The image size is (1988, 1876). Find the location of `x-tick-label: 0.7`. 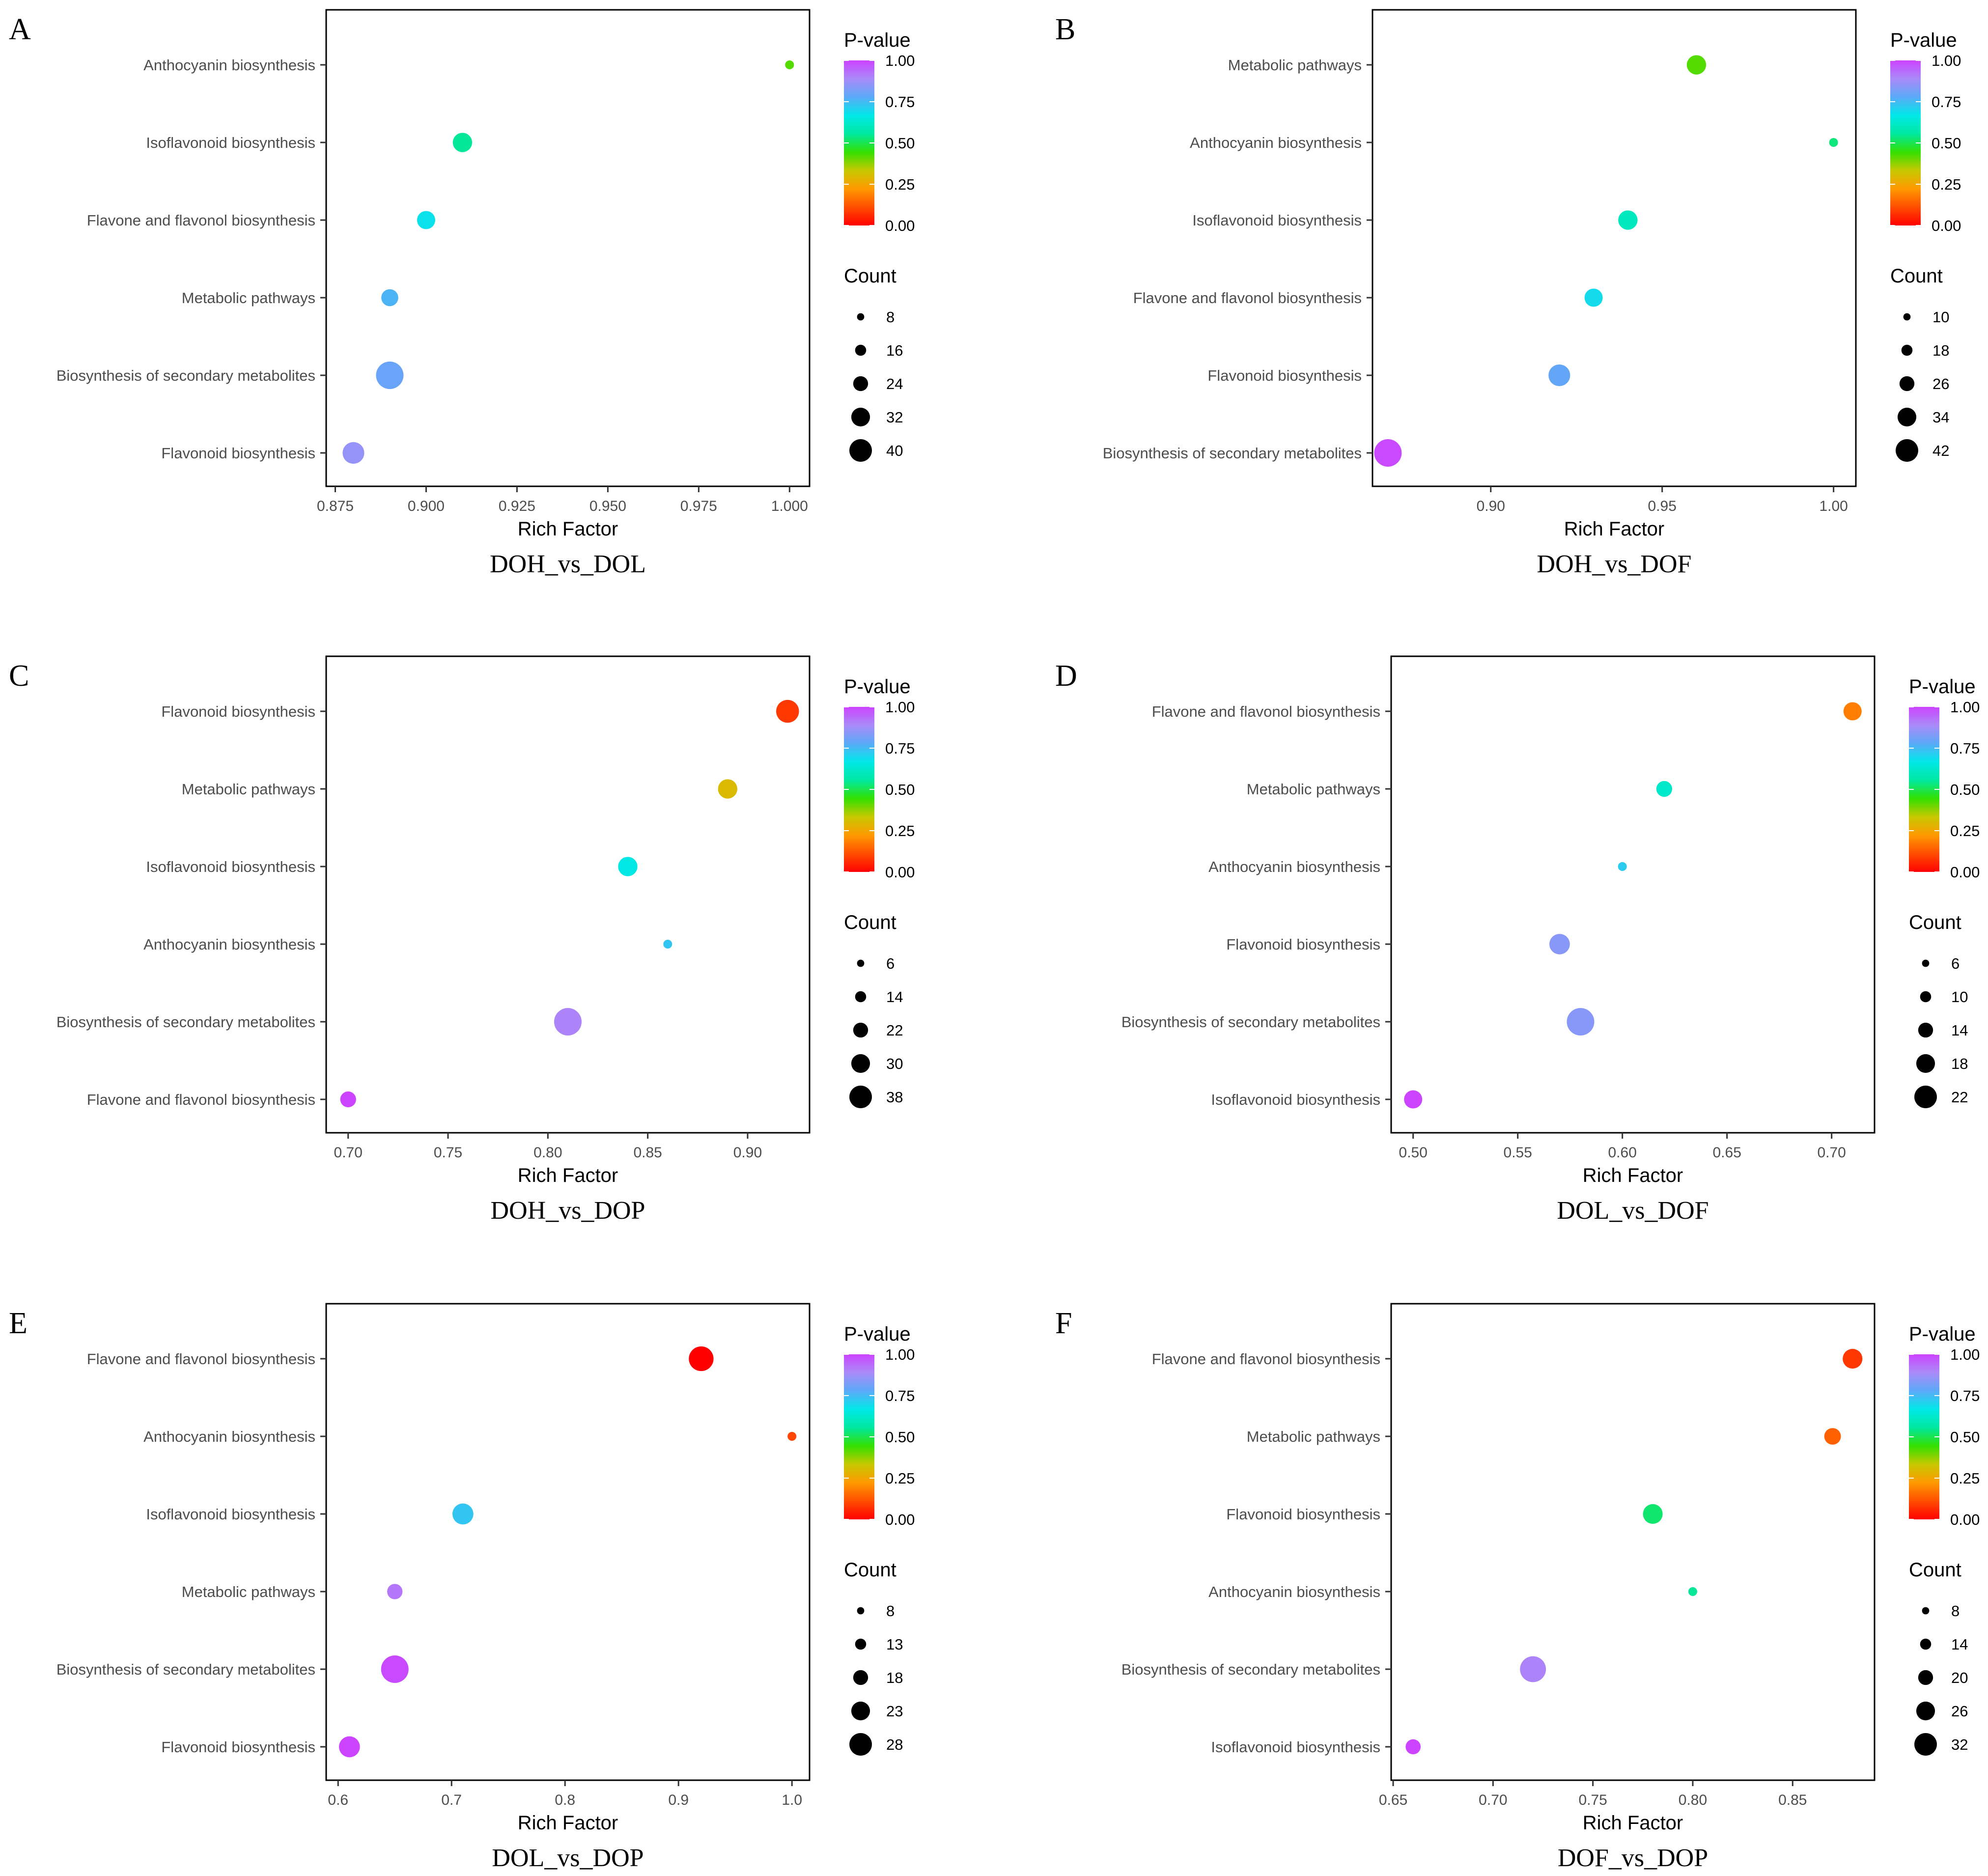

x-tick-label: 0.7 is located at coordinates (451, 1800).